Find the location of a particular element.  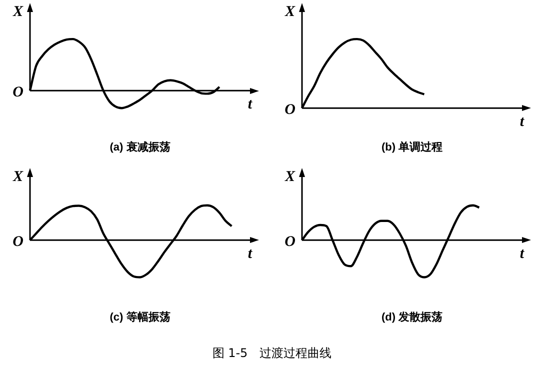

caption: 图 1-5 过渡过程曲线 is located at coordinates (272, 353).